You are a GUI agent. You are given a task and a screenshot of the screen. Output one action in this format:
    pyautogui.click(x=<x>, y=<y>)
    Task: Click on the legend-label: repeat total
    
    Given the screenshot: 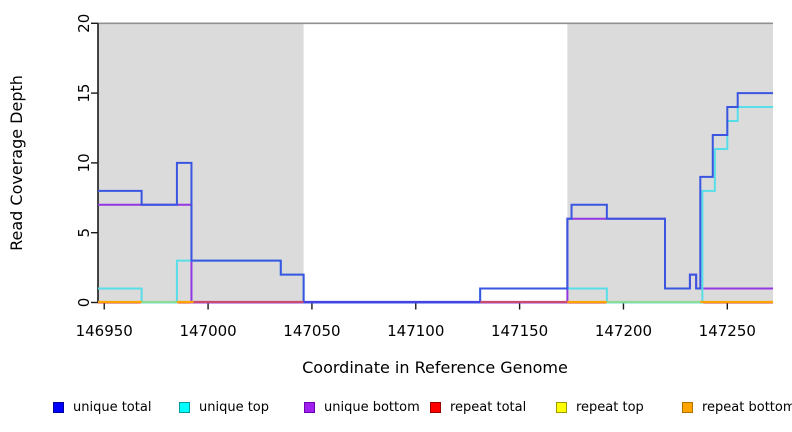 What is the action you would take?
    pyautogui.click(x=488, y=407)
    